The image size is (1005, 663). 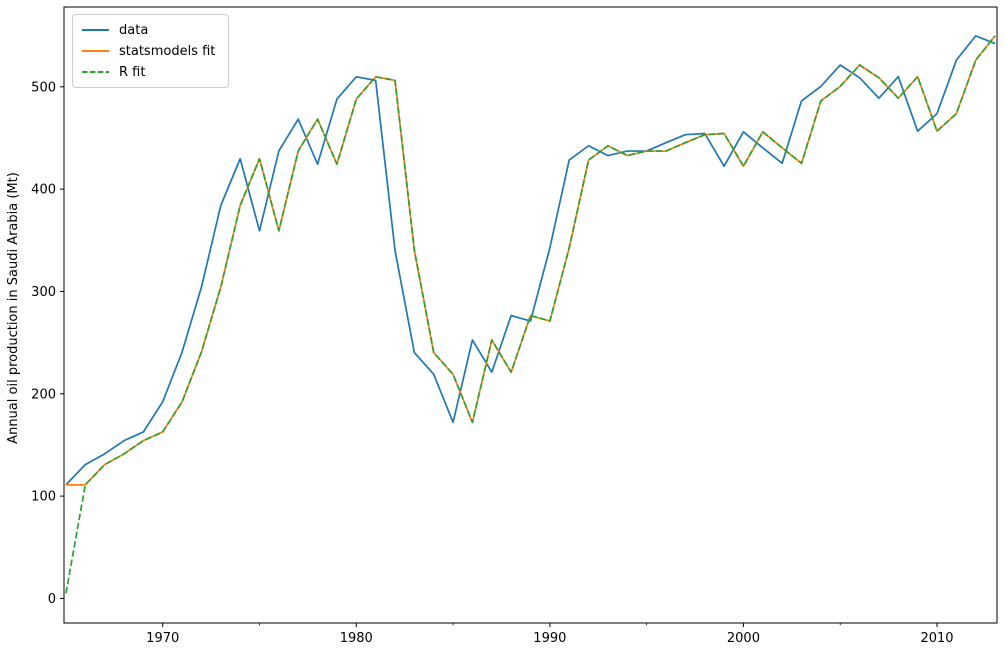 I want to click on x-tick-label: 2000, so click(x=743, y=638).